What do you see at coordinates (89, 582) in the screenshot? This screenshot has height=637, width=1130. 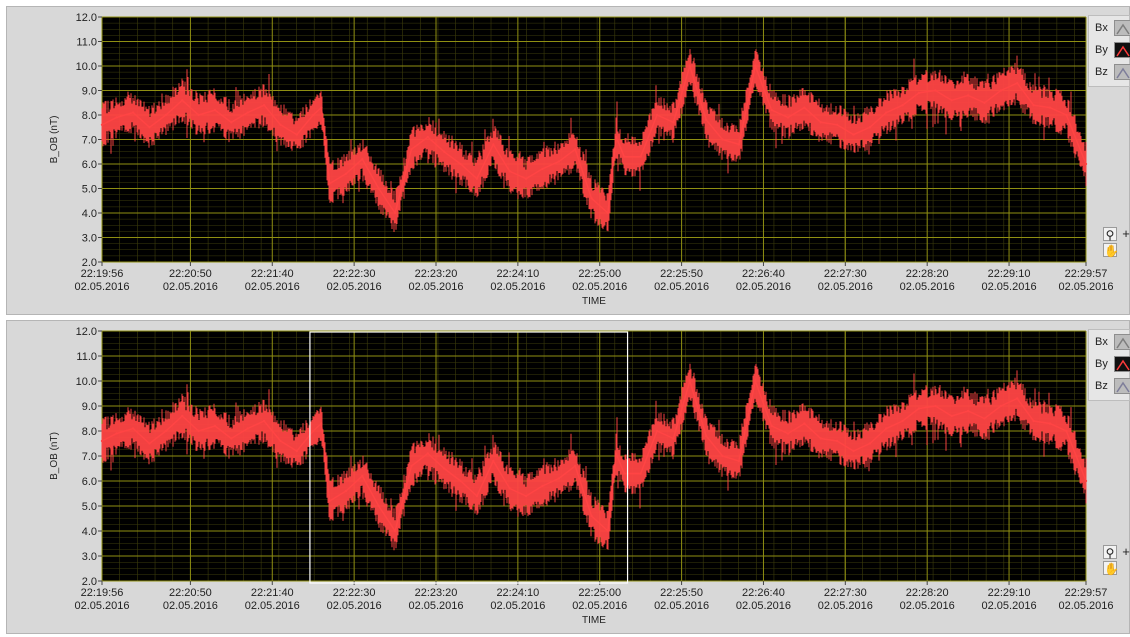 I see `y-tick-label: 2.0` at bounding box center [89, 582].